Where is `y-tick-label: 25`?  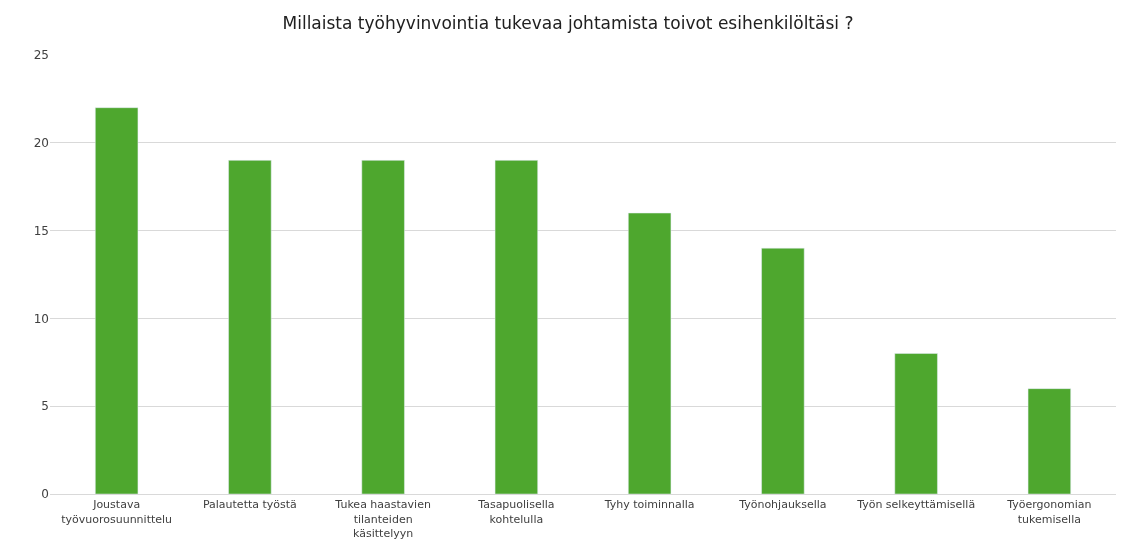 y-tick-label: 25 is located at coordinates (41, 55).